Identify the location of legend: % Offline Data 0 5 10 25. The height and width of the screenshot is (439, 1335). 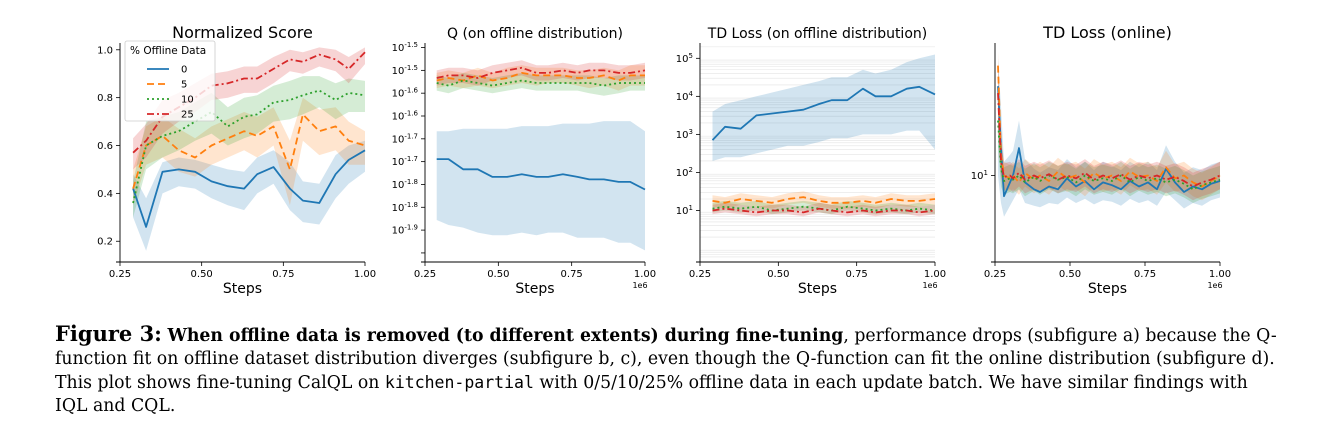
(170, 81).